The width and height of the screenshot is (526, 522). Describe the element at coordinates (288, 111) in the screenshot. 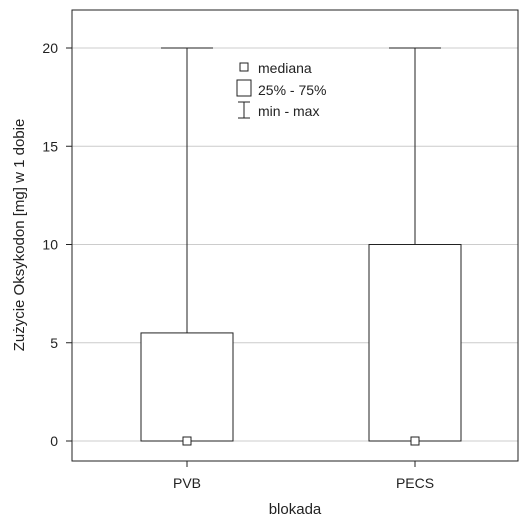

I see `legend-whisker-label: min - max` at that location.